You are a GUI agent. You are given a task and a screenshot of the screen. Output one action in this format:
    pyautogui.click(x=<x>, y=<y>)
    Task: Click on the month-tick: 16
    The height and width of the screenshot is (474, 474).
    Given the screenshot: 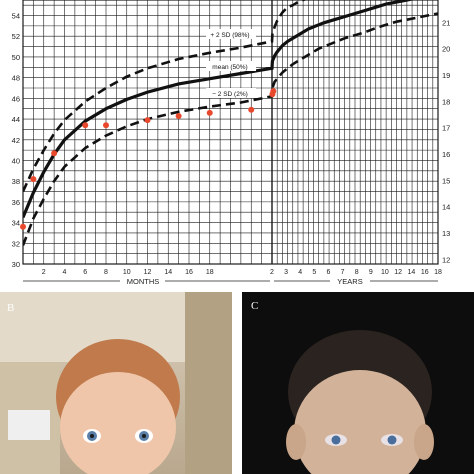 What is the action you would take?
    pyautogui.click(x=189, y=272)
    